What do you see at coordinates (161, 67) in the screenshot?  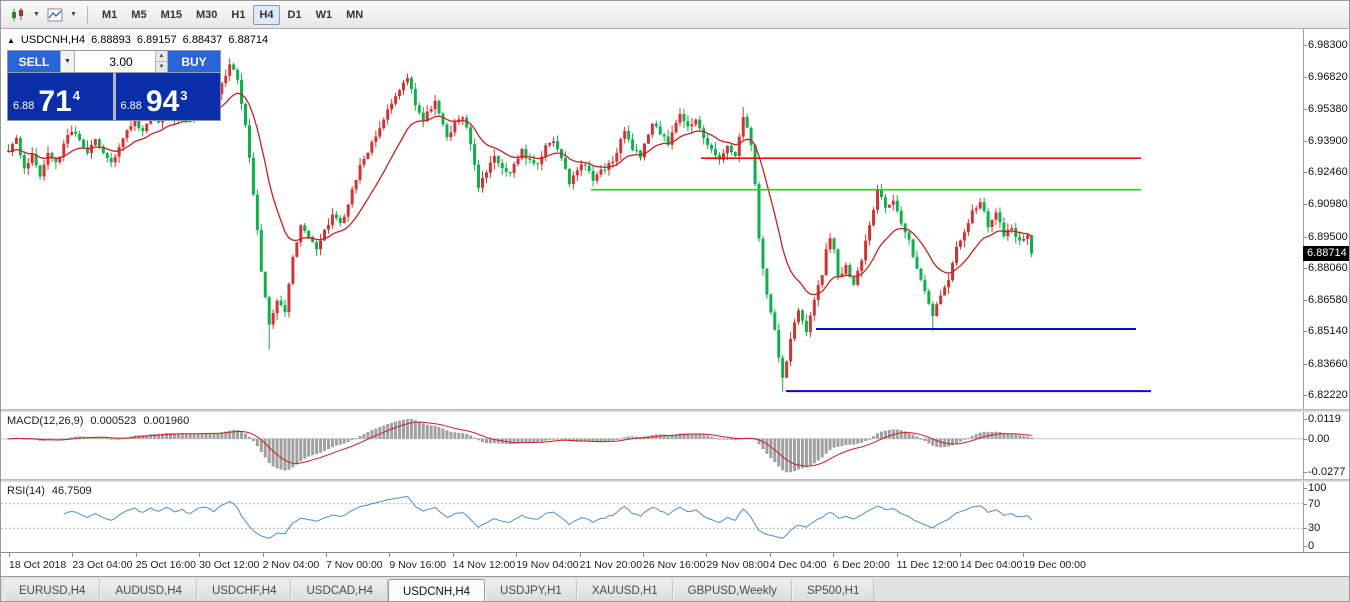 I see `volume-decrease-button: ▼` at bounding box center [161, 67].